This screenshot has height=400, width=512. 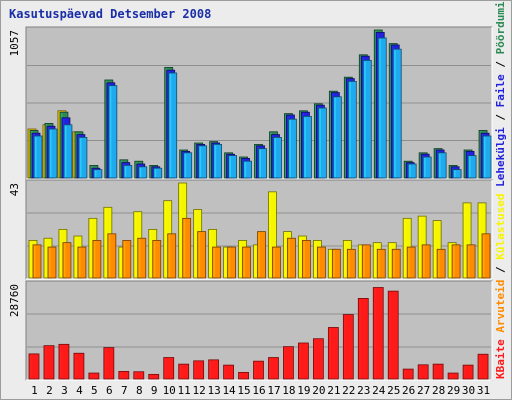 What do you see at coordinates (139, 390) in the screenshot?
I see `x-tick-label: 8` at bounding box center [139, 390].